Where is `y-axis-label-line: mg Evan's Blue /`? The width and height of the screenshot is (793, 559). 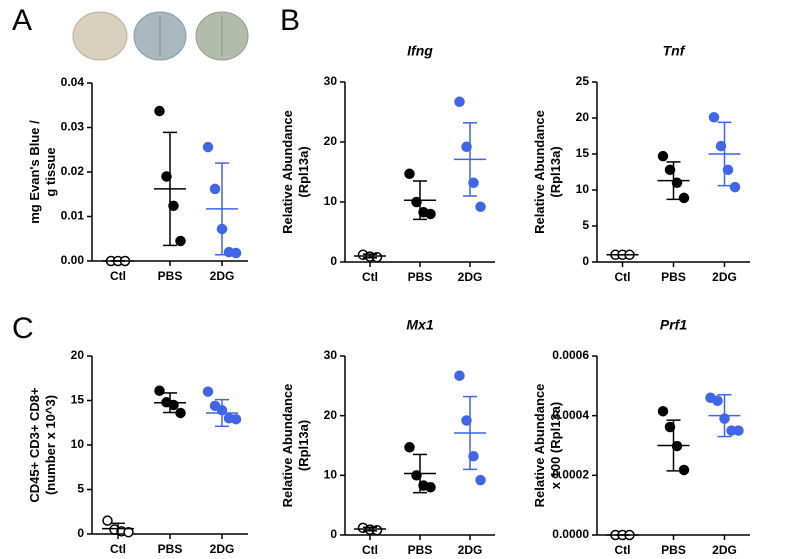
y-axis-label-line: mg Evan's Blue / is located at coordinates (34, 172).